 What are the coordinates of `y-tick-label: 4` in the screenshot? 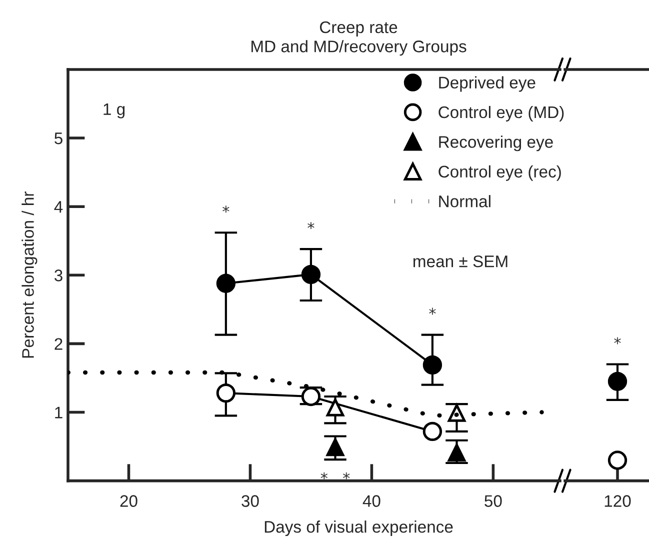 It's located at (58, 207).